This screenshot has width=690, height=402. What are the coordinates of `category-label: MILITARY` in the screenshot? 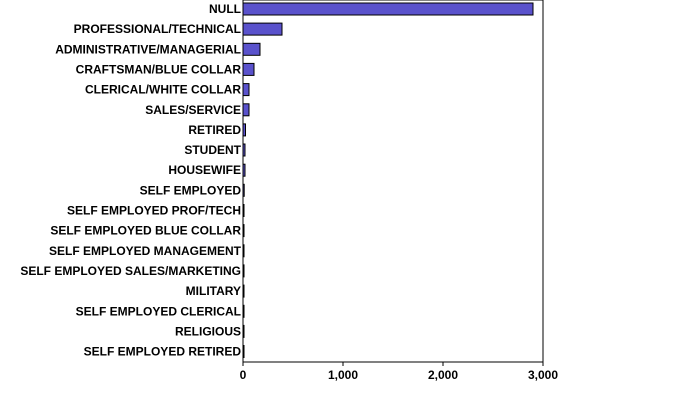 It's located at (213, 291).